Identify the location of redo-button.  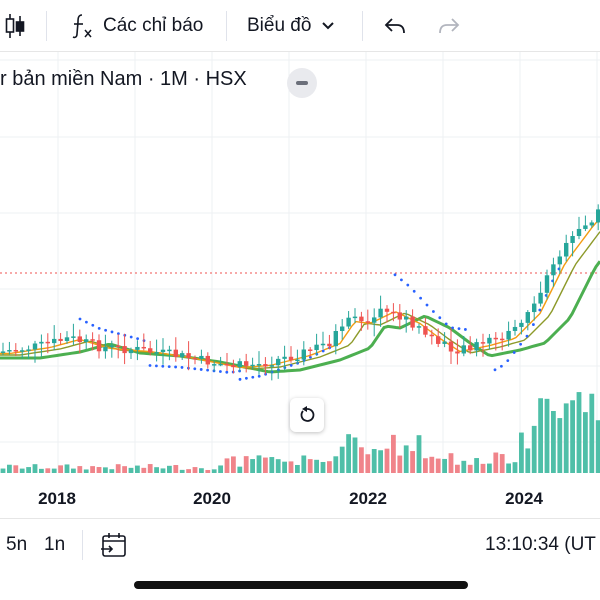
(449, 26).